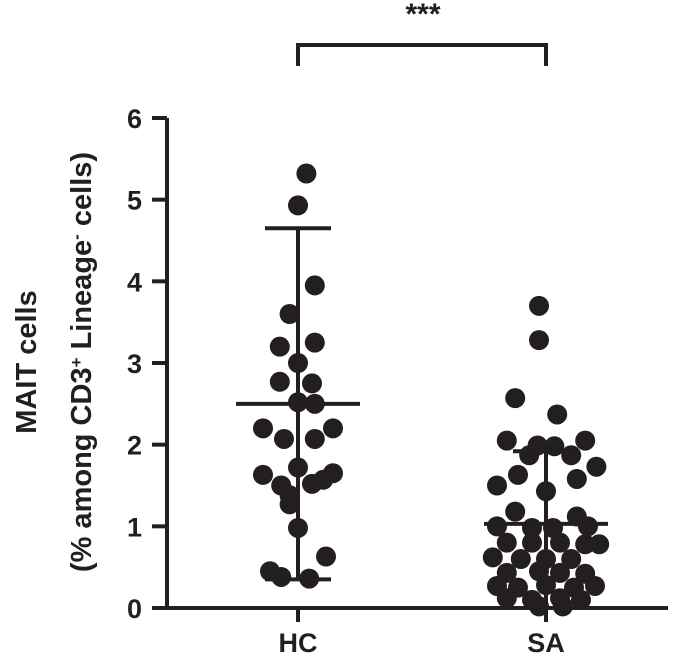 The image size is (685, 663). What do you see at coordinates (298, 643) in the screenshot?
I see `x-category-label-hc: HC` at bounding box center [298, 643].